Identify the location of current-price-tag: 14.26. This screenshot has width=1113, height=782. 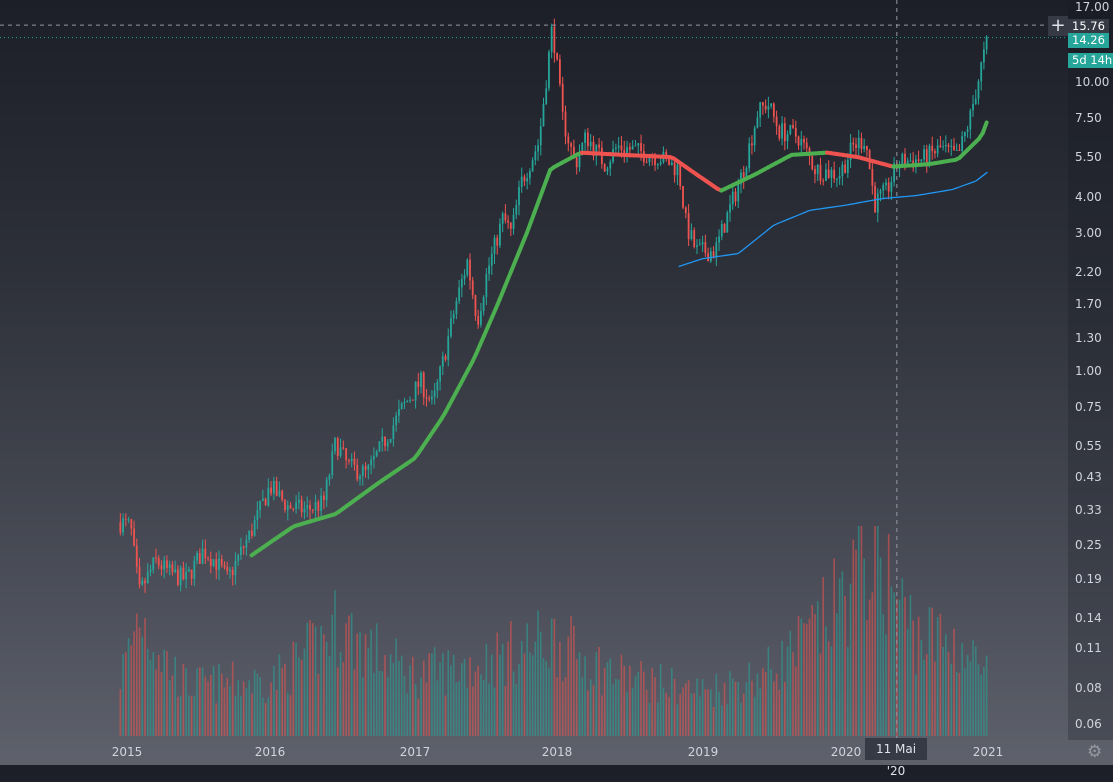
(1088, 40).